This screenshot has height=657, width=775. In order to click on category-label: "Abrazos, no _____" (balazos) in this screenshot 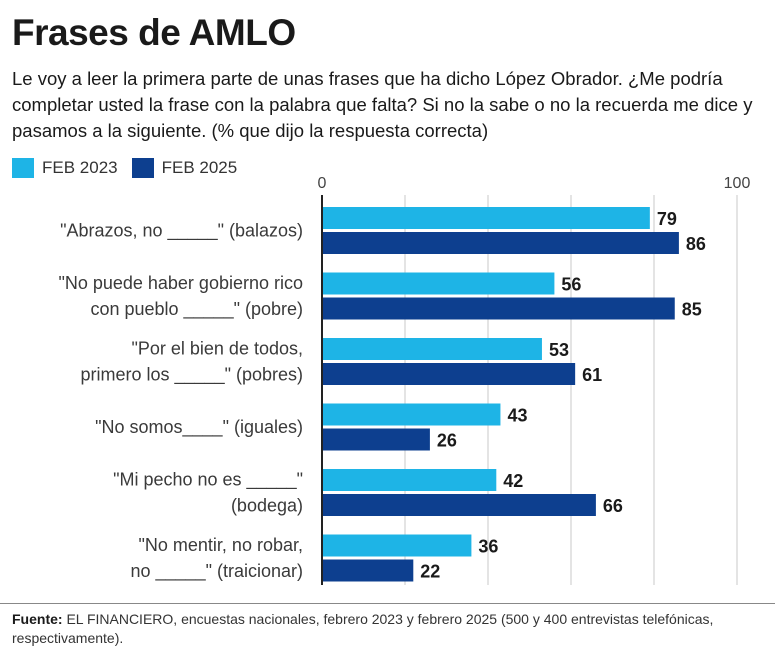, I will do `click(181, 231)`.